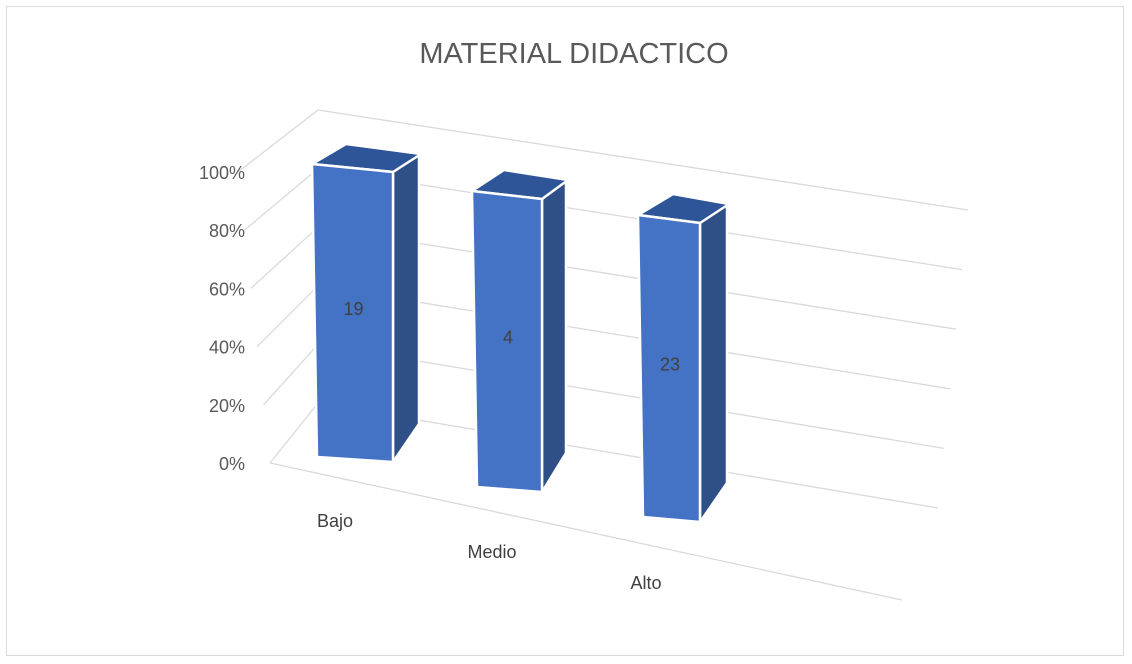 The width and height of the screenshot is (1132, 664). I want to click on y-tick-label: 80%, so click(227, 231).